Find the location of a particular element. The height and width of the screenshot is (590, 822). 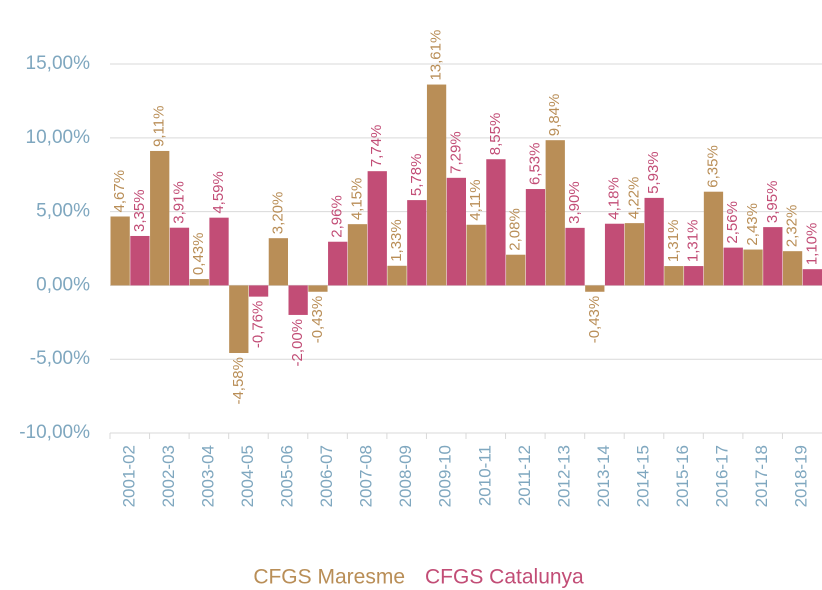

x-tick-label: 2018-19 is located at coordinates (801, 476).